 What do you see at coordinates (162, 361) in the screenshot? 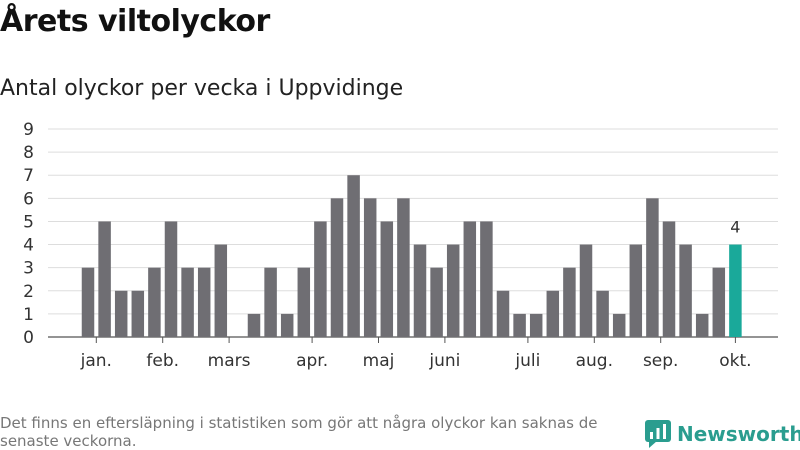
I see `x-tick-label: feb.` at bounding box center [162, 361].